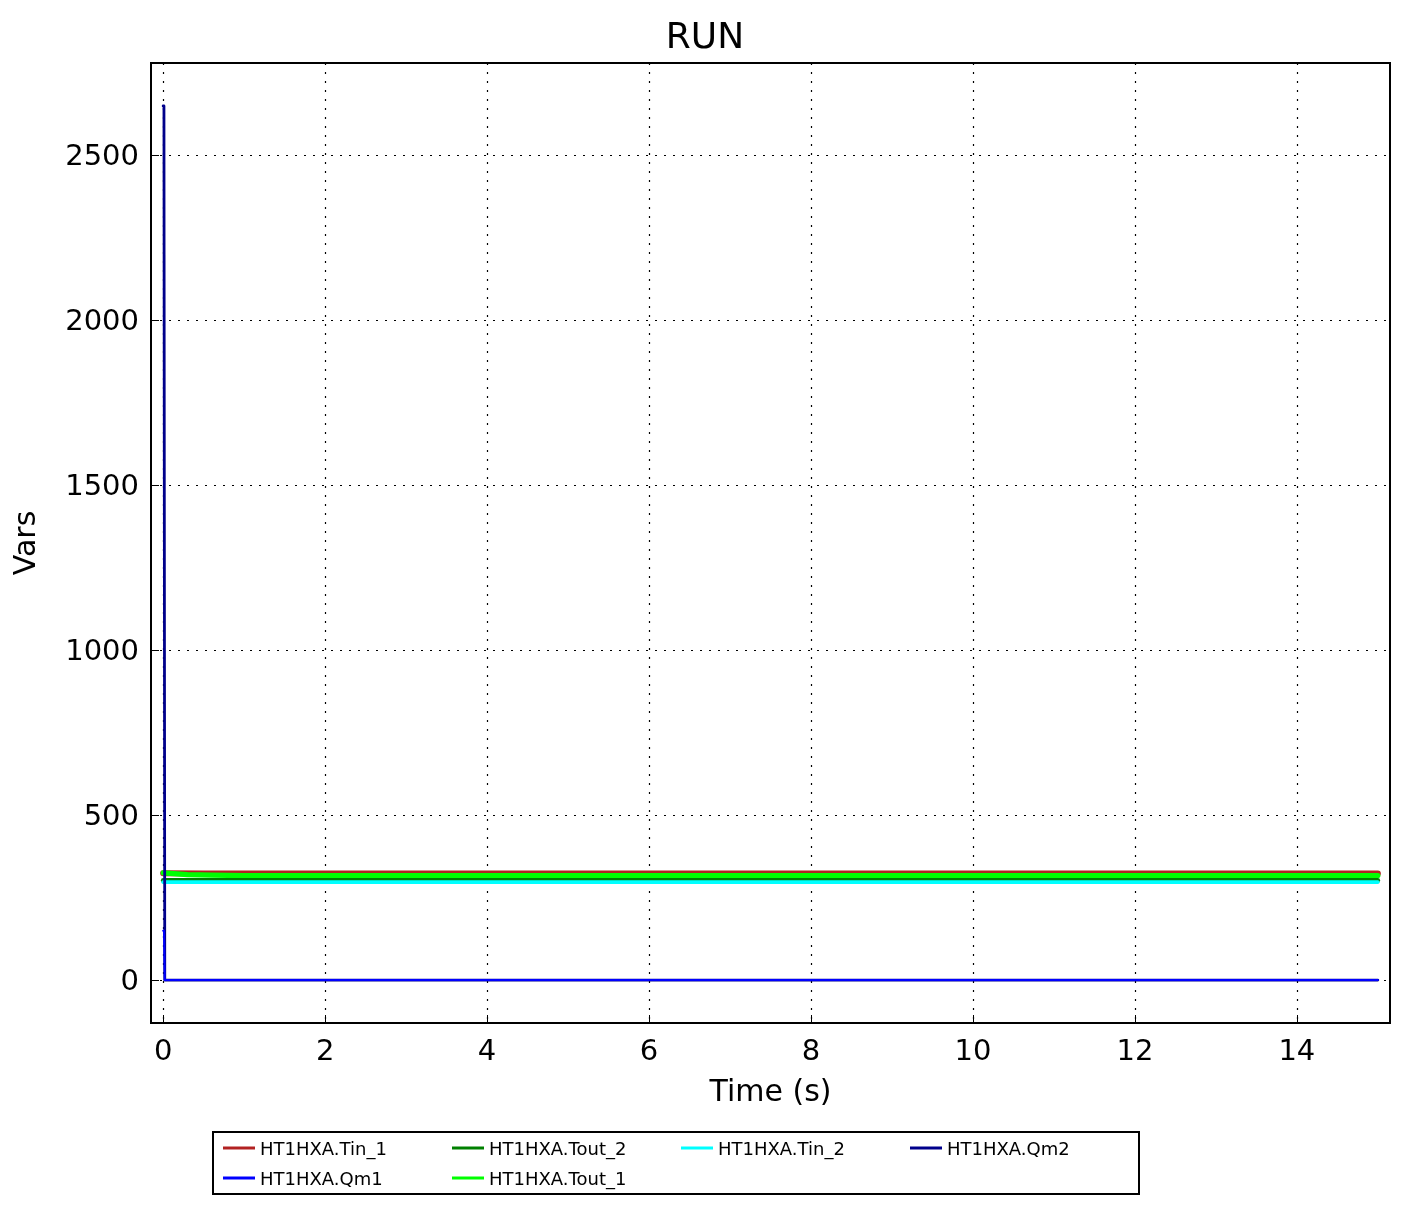 The width and height of the screenshot is (1410, 1214). What do you see at coordinates (325, 1049) in the screenshot?
I see `x-tick-label: 2` at bounding box center [325, 1049].